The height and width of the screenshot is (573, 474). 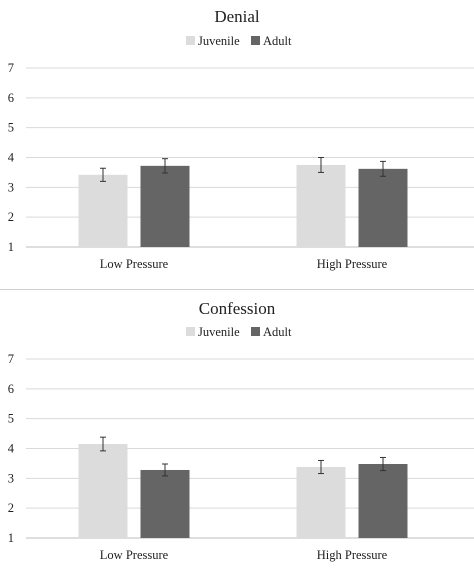 I want to click on panel-divider, so click(x=237, y=289).